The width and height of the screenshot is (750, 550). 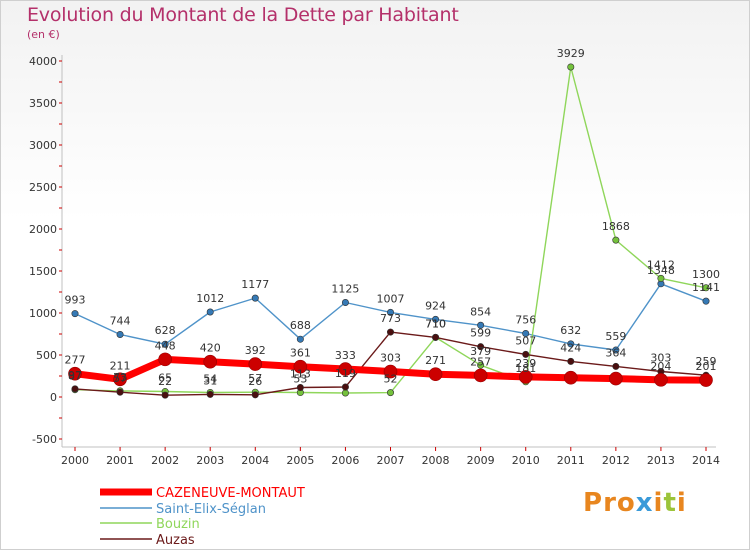 I want to click on x-tick-label: 2011, so click(x=571, y=460).